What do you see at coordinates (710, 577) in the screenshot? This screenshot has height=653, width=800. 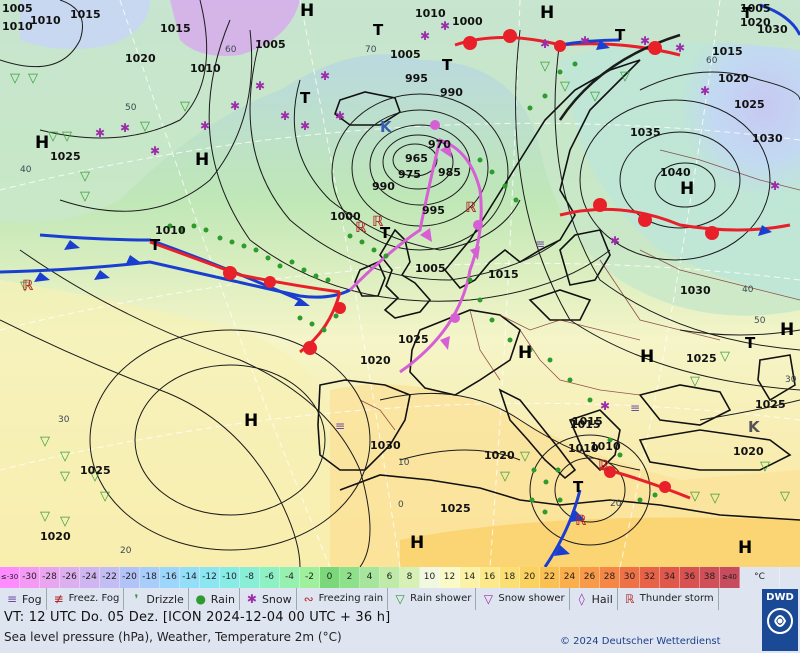 I see `scale-cell: 38` at bounding box center [710, 577].